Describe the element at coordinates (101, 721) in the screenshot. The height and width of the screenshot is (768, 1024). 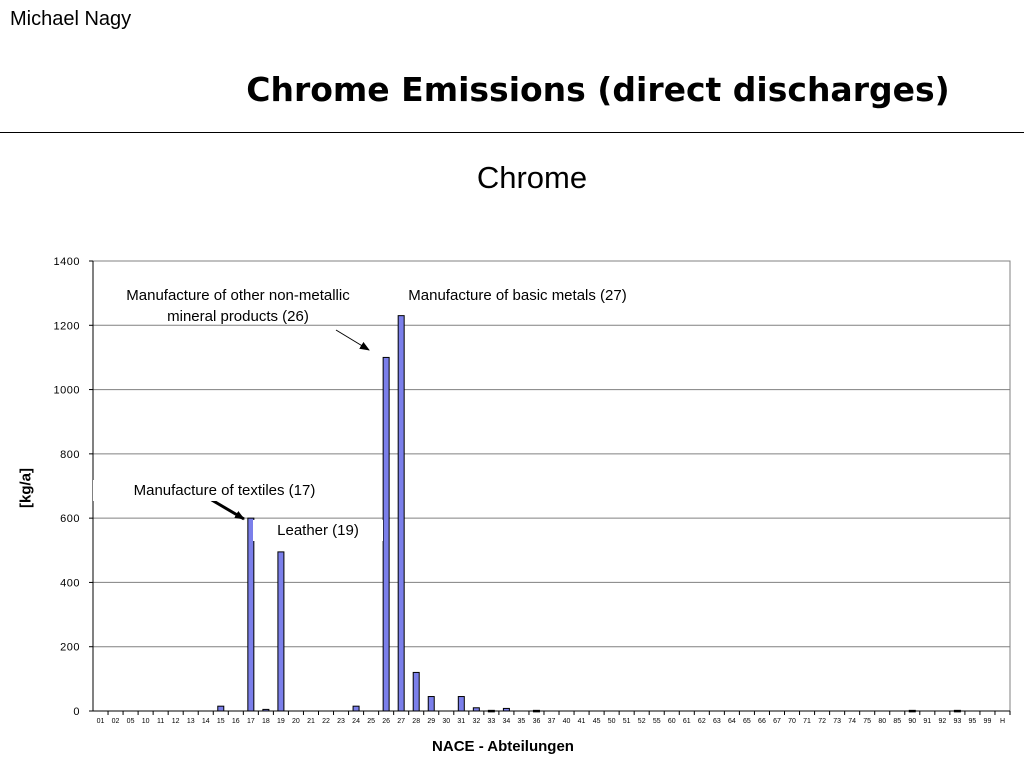
I see `x-tick-label-01: 01` at that location.